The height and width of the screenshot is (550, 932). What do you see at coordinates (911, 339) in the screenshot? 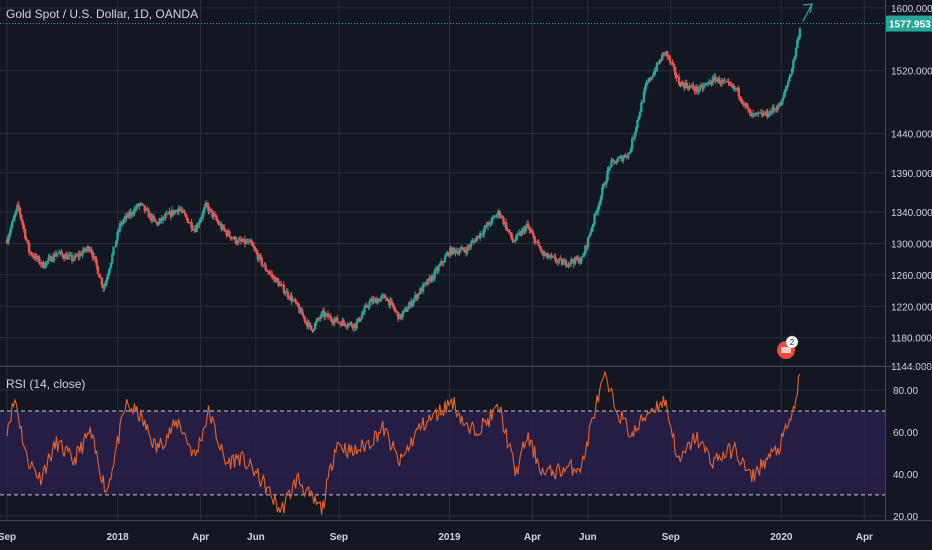
I see `price-tick-label: 1180.000` at bounding box center [911, 339].